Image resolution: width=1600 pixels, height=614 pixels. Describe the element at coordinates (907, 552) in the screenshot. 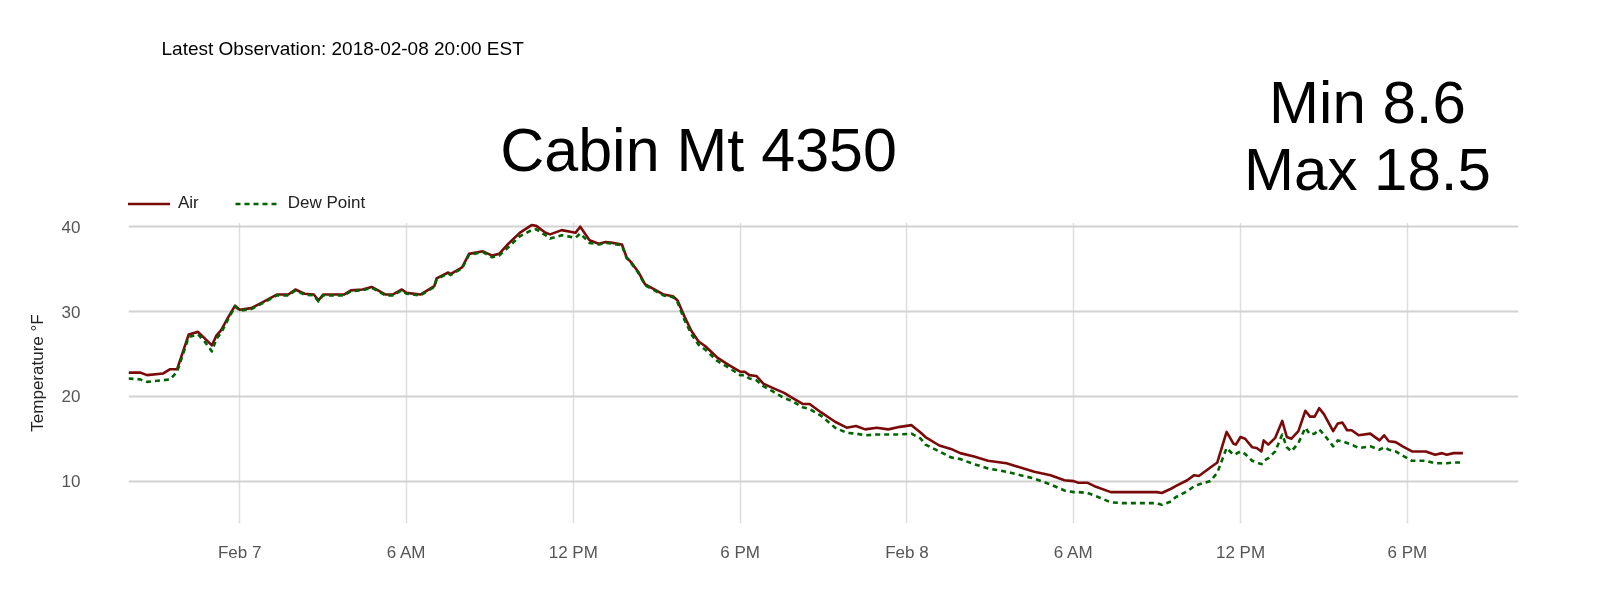

I see `x-tick-label: Feb 8` at that location.